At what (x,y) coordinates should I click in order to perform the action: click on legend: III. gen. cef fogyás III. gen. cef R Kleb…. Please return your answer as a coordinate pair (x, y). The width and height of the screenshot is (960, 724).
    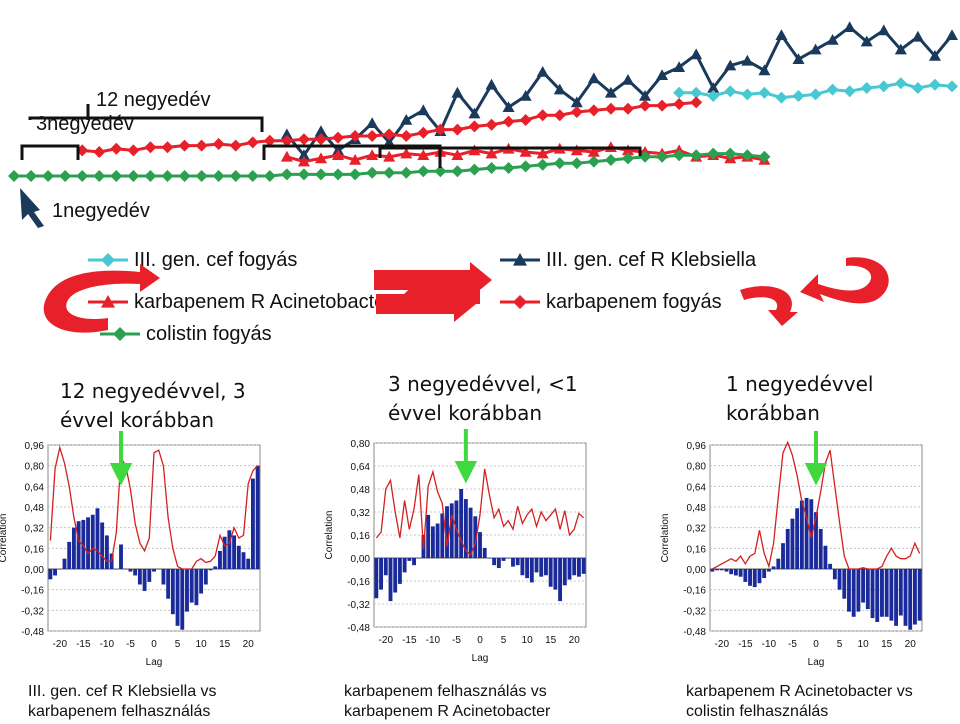
    Looking at the image, I should click on (422, 297).